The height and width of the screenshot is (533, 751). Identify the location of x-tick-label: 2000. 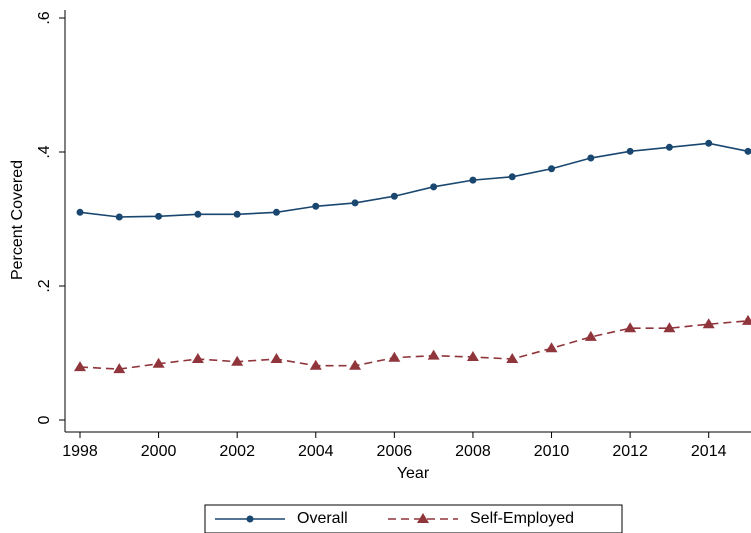
(159, 451).